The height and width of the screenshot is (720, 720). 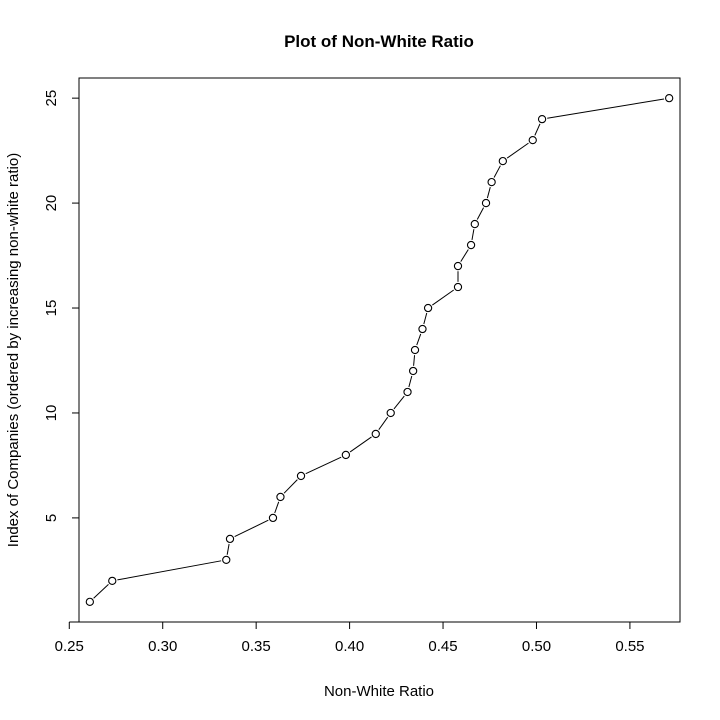 What do you see at coordinates (51, 308) in the screenshot?
I see `y-tick-label: 15` at bounding box center [51, 308].